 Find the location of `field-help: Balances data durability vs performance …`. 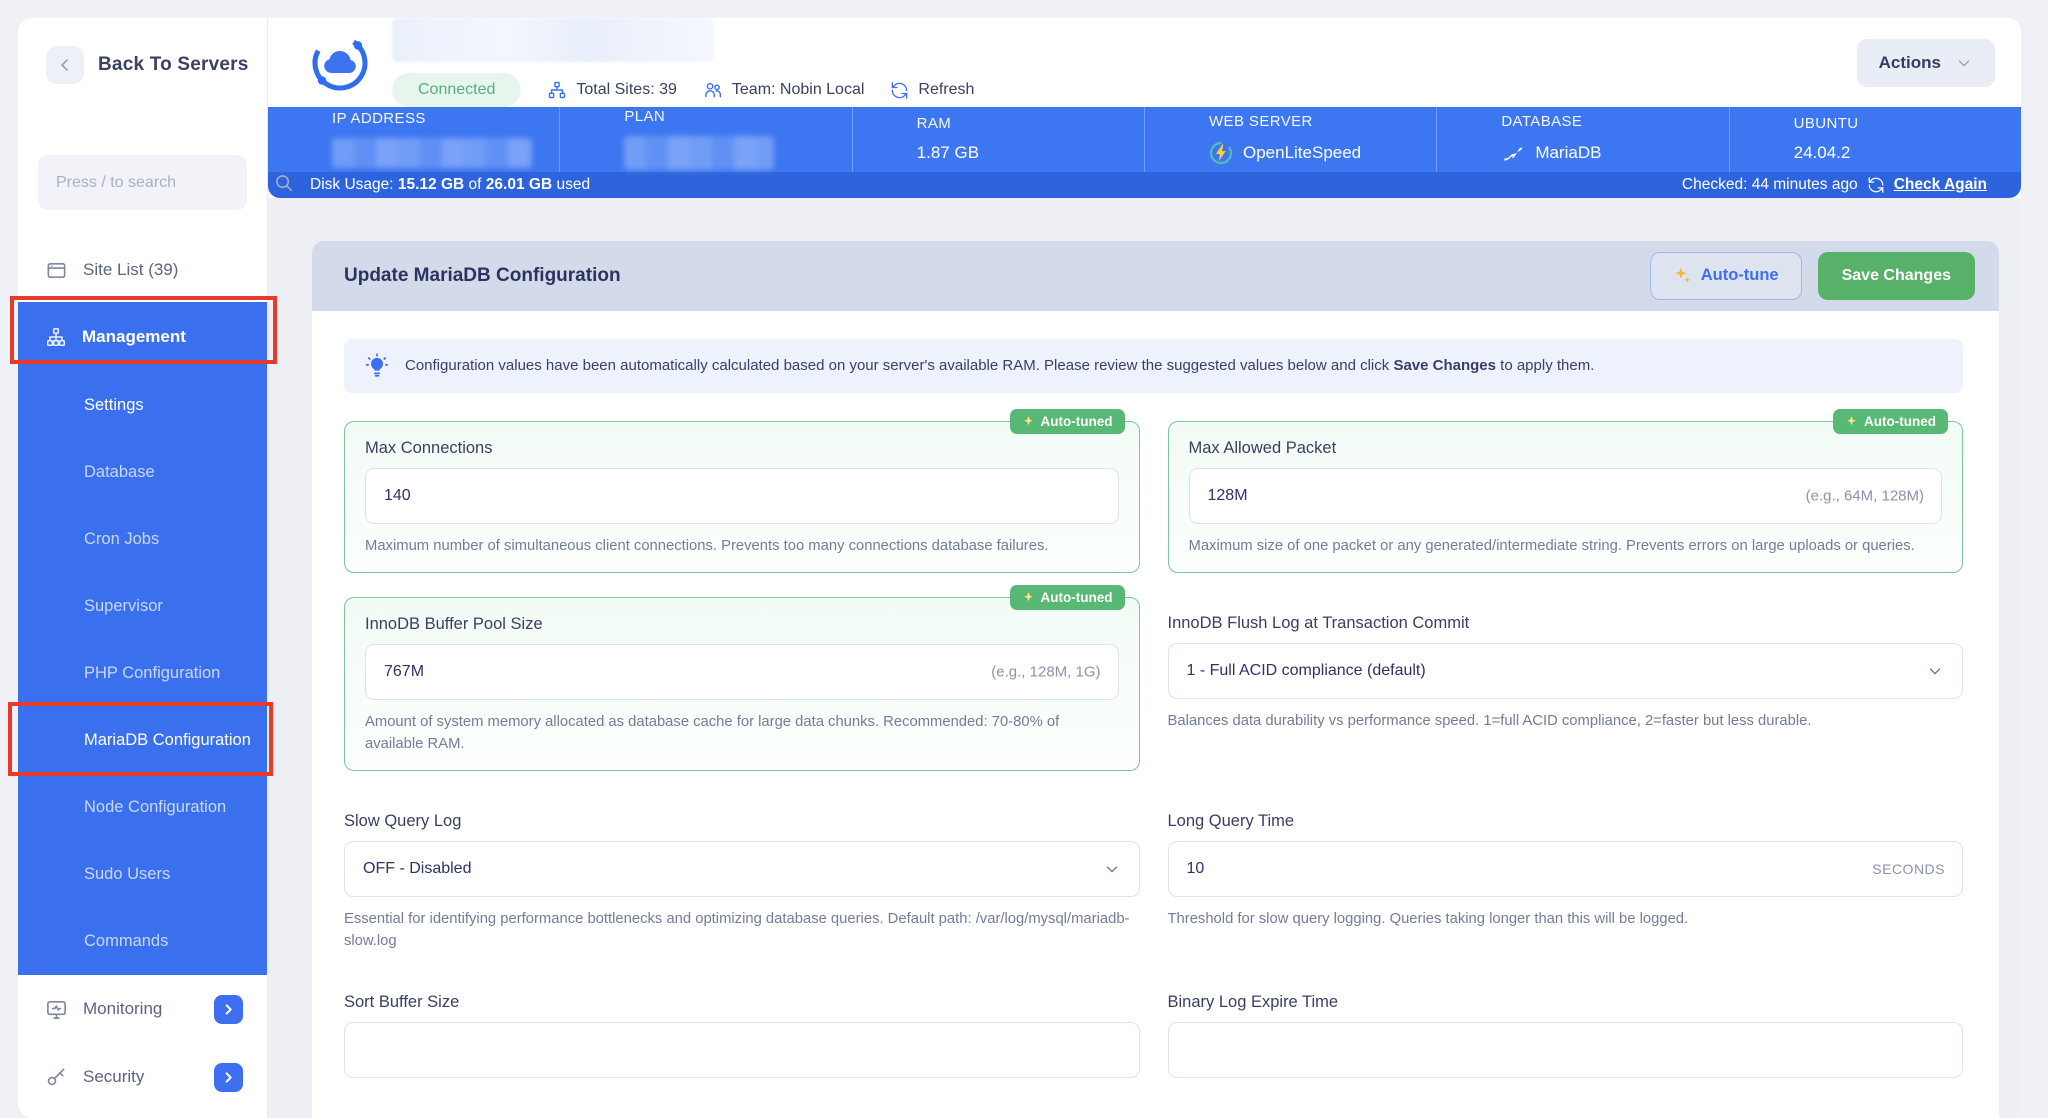

field-help: Balances data durability vs performance … is located at coordinates (1489, 721).